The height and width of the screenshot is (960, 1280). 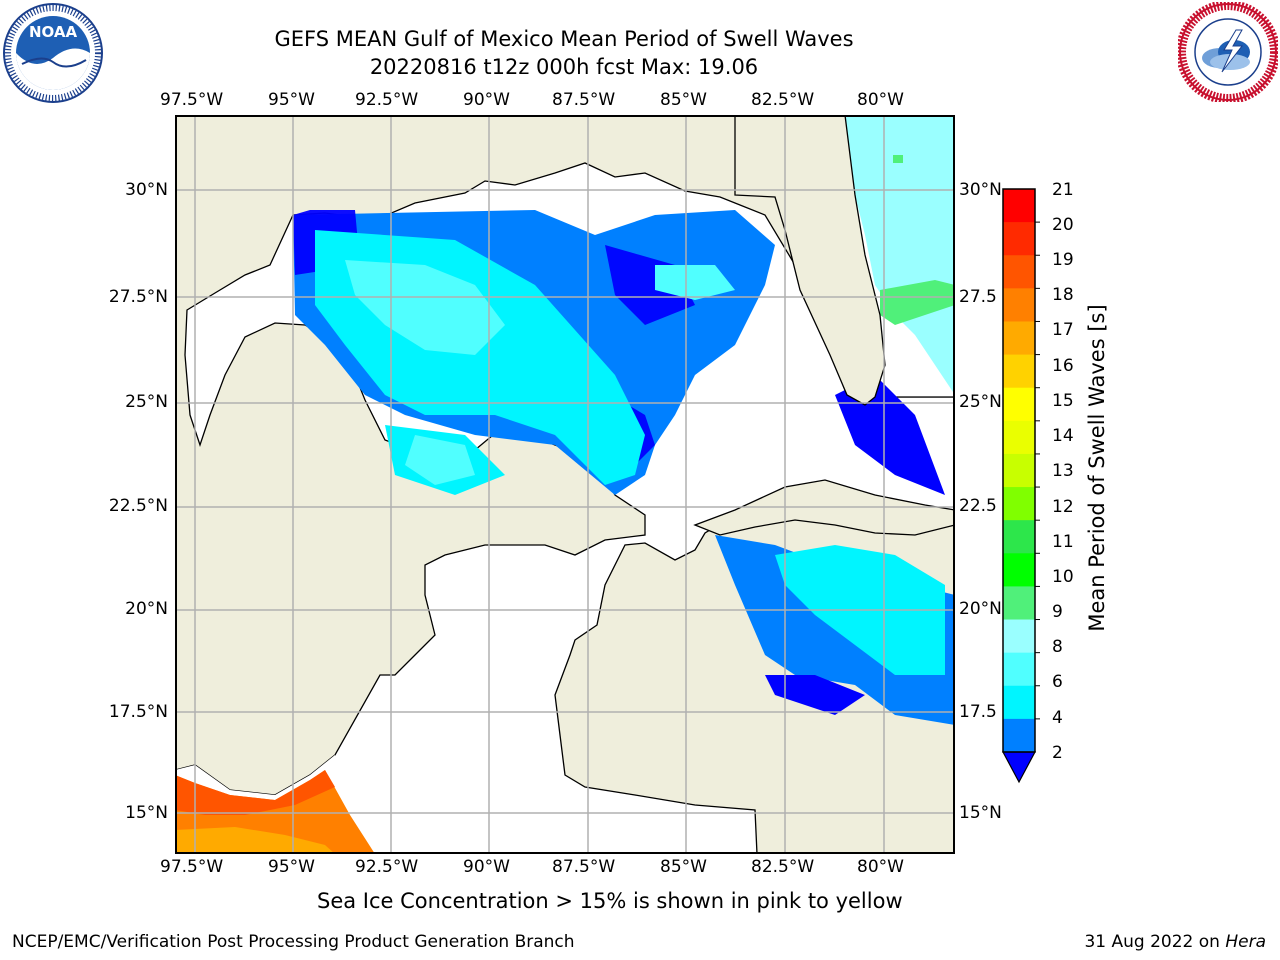 I want to click on colorbar-tick: 13, so click(x=1063, y=471).